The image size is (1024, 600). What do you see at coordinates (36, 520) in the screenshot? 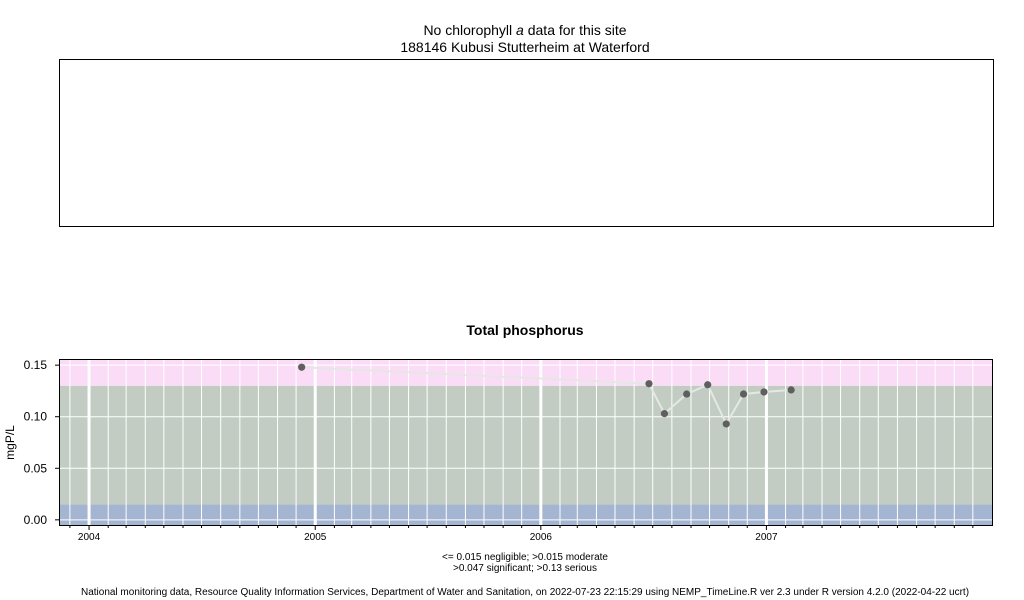
I see `y-tick-label: 0.00` at bounding box center [36, 520].